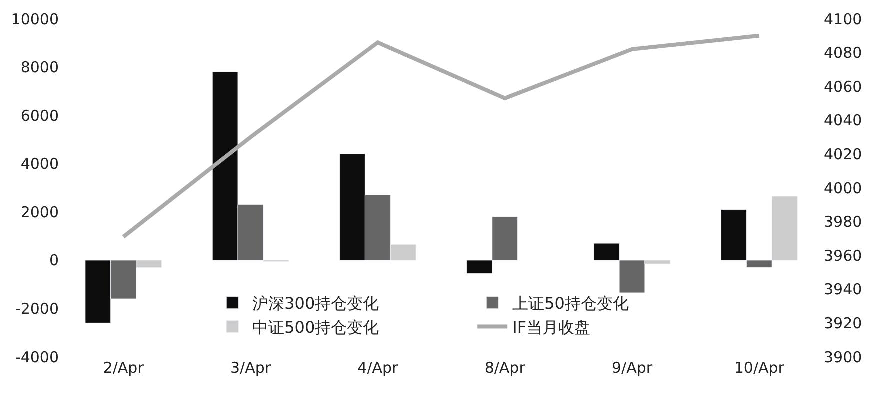 This screenshot has height=397, width=885. What do you see at coordinates (843, 255) in the screenshot?
I see `y2-tick-label: 3960` at bounding box center [843, 255].